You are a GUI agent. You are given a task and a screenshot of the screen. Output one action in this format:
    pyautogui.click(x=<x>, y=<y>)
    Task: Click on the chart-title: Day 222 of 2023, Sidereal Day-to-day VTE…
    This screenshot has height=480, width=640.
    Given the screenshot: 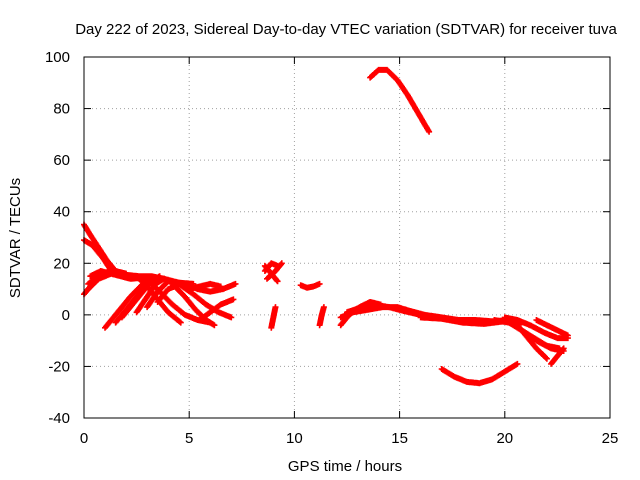 What is the action you would take?
    pyautogui.click(x=346, y=29)
    